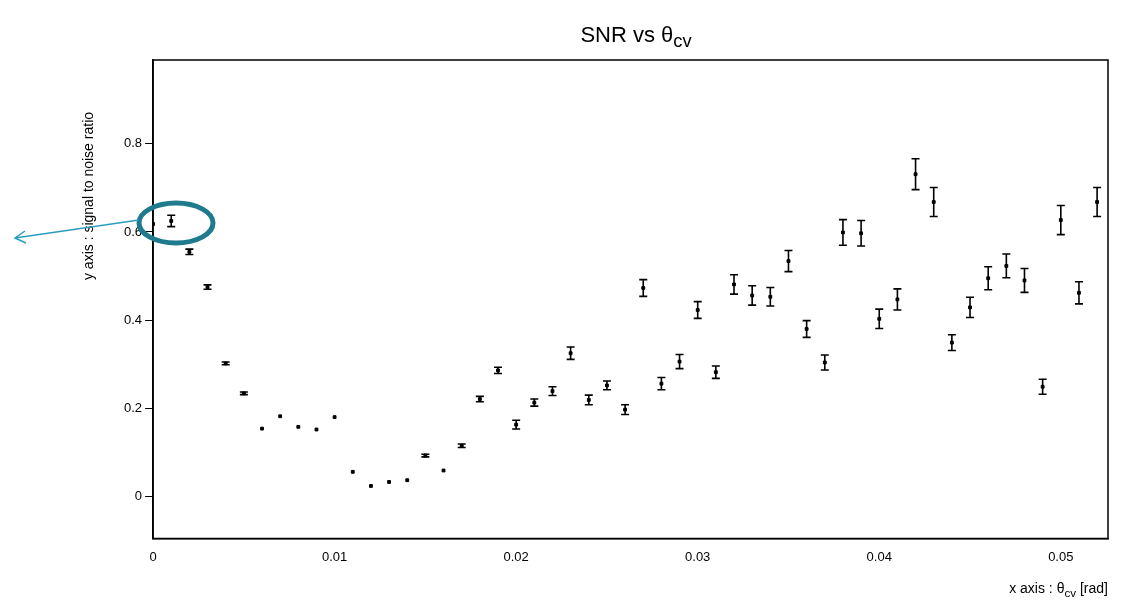  What do you see at coordinates (1061, 556) in the screenshot?
I see `x-tick-label: 0.05` at bounding box center [1061, 556].